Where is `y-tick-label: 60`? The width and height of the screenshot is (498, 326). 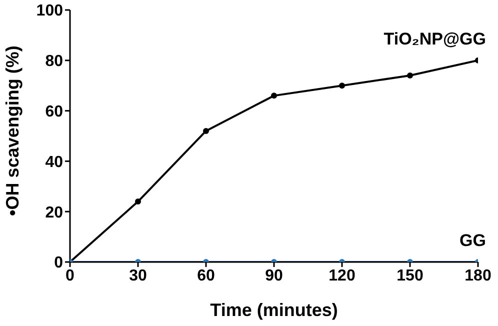 y-tick-label: 60 is located at coordinates (54, 111).